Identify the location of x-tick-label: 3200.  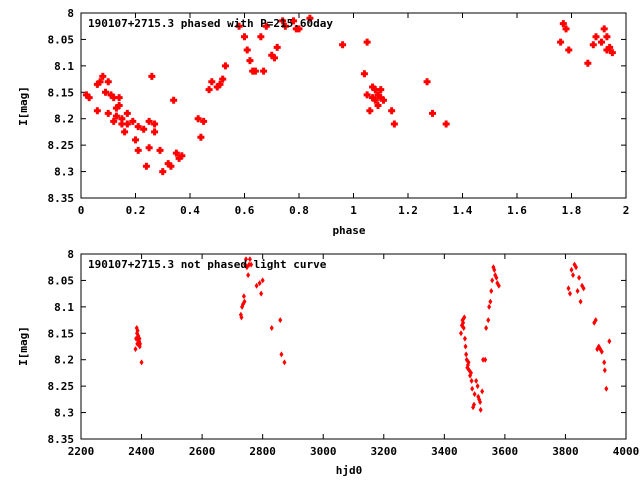
(384, 451).